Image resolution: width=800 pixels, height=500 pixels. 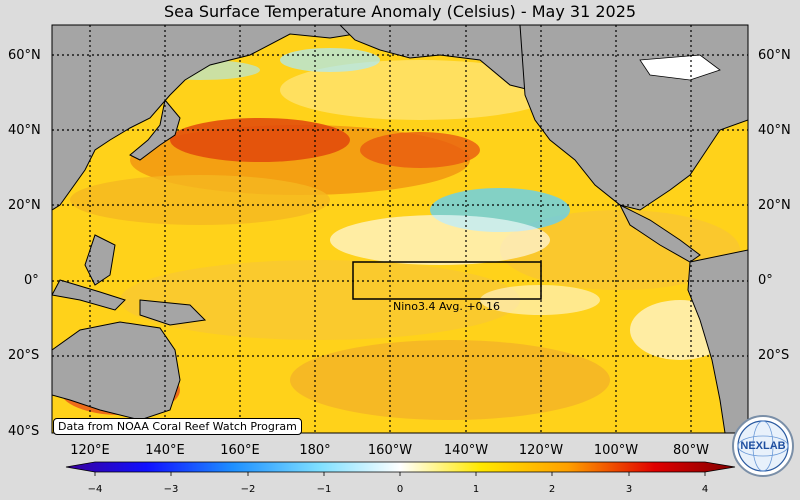 I want to click on lat-label-right: 40°N, so click(x=774, y=130).